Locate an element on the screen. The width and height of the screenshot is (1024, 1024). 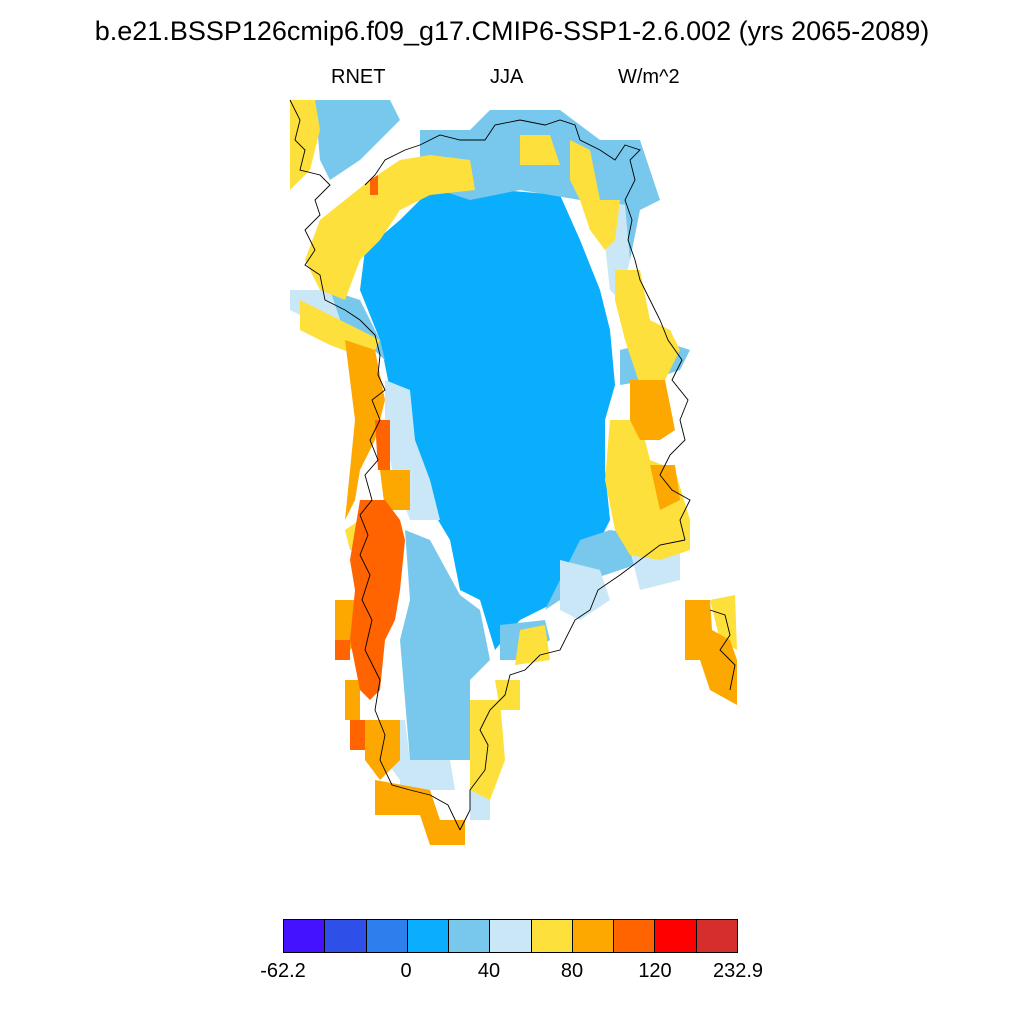
colorbar is located at coordinates (510, 936).